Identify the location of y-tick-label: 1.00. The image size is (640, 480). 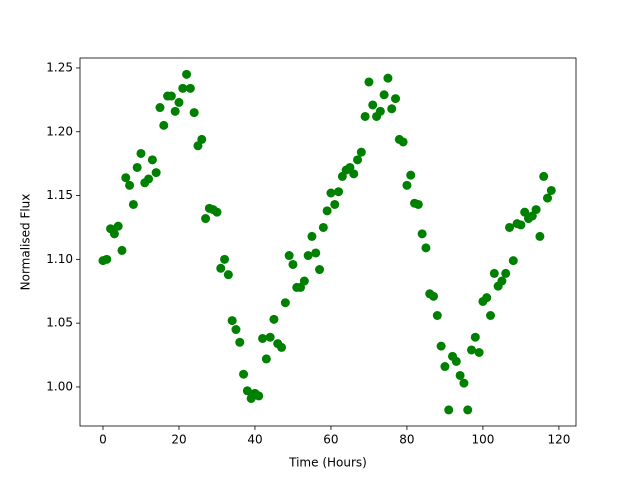
(59, 386).